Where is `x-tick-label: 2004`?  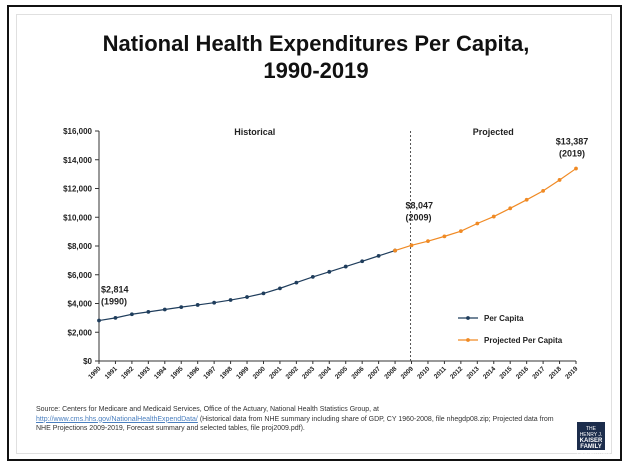
x-tick-label: 2004 is located at coordinates (325, 372).